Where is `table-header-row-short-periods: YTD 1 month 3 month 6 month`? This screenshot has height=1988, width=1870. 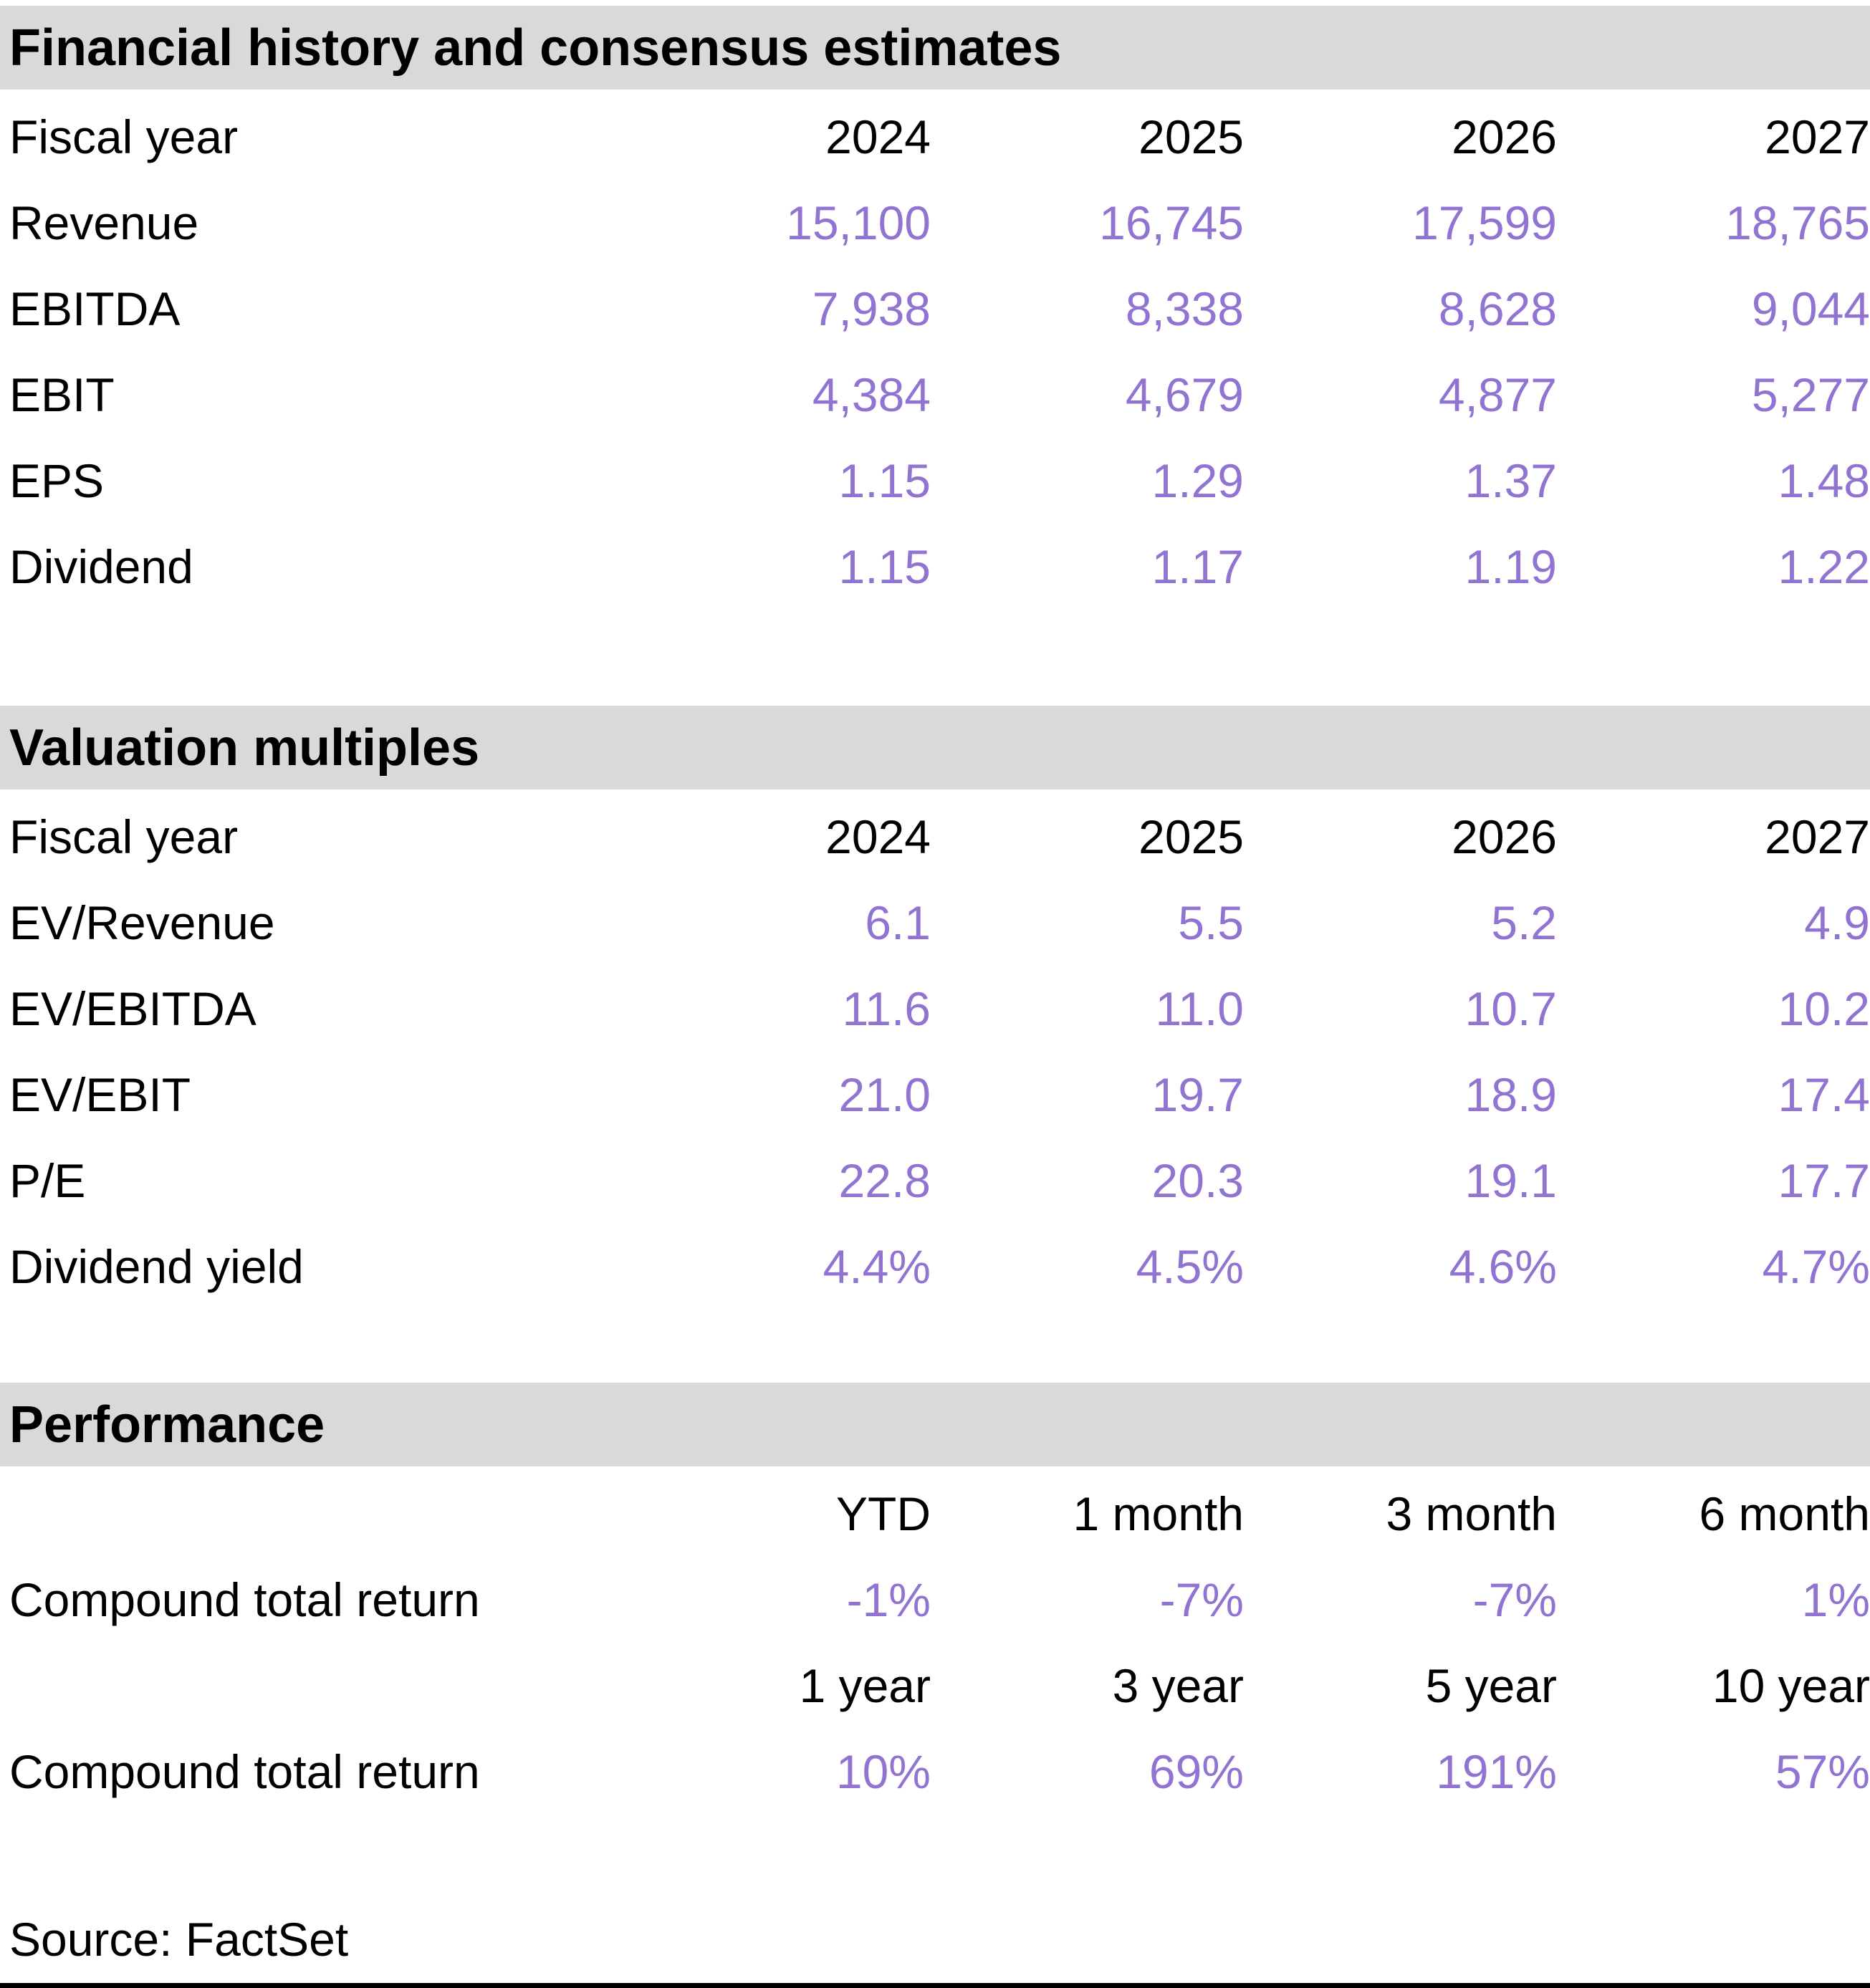 table-header-row-short-periods: YTD 1 month 3 month 6 month is located at coordinates (935, 1514).